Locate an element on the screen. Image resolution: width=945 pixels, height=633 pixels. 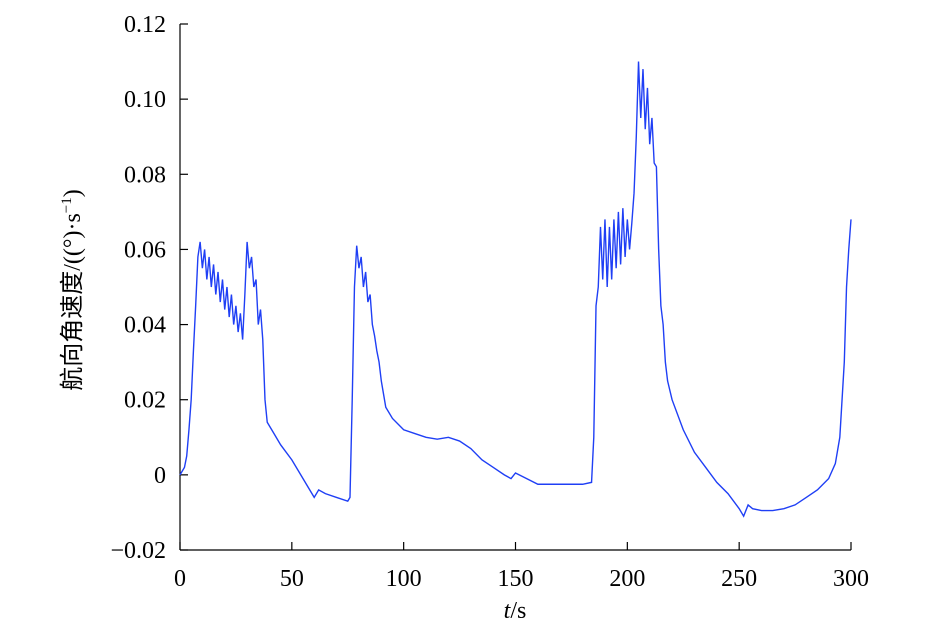
y-tick-label: 0.04 is located at coordinates (145, 326).